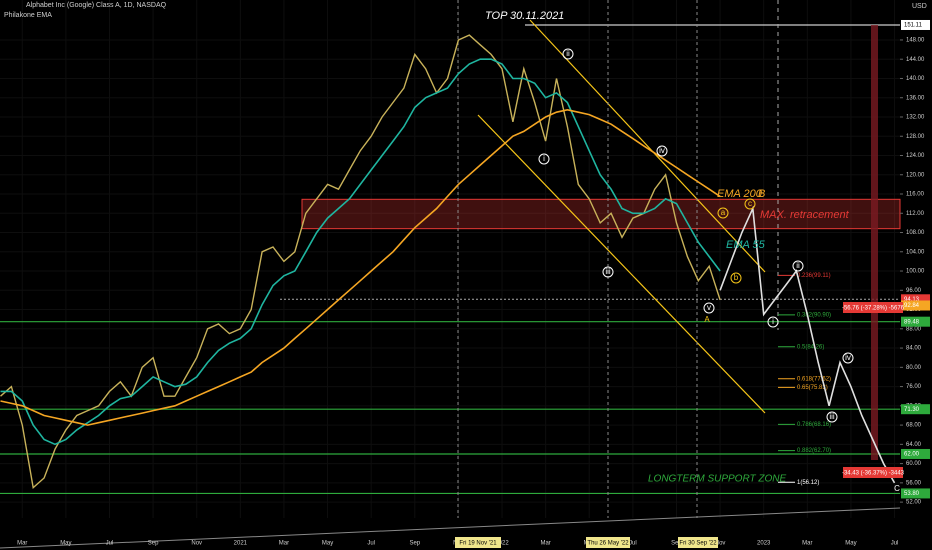 Image resolution: width=932 pixels, height=550 pixels. What do you see at coordinates (915, 98) in the screenshot?
I see `y-tick-label: 136.00` at bounding box center [915, 98].